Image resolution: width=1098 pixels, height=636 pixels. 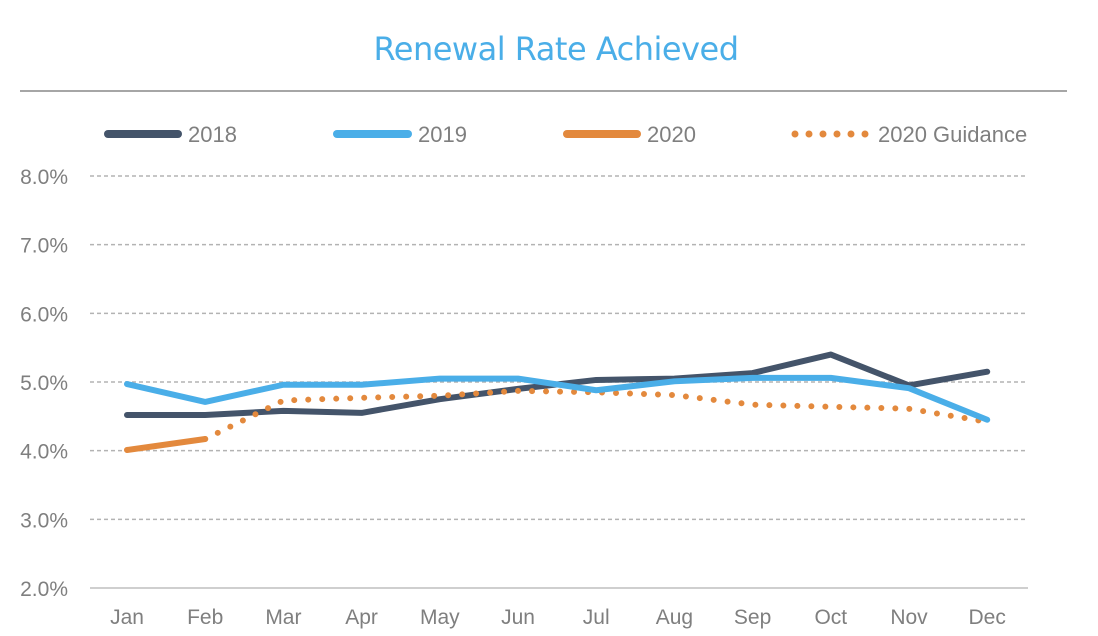 What do you see at coordinates (44, 452) in the screenshot?
I see `y-tick-label: 4.0%` at bounding box center [44, 452].